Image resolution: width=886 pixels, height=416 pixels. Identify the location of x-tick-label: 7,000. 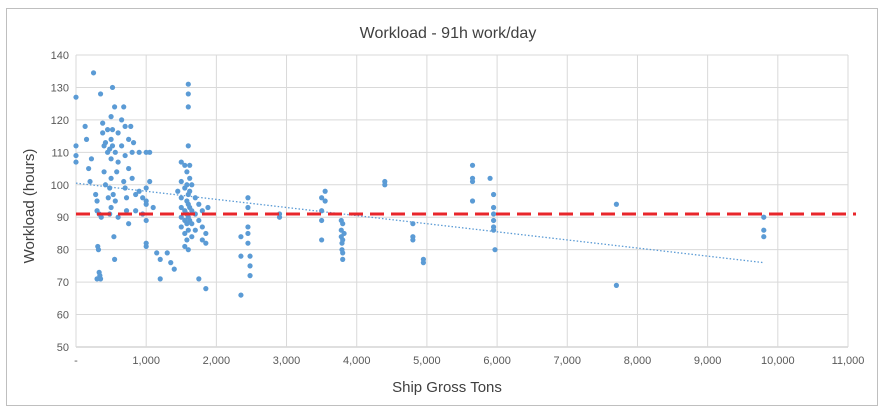
(568, 361).